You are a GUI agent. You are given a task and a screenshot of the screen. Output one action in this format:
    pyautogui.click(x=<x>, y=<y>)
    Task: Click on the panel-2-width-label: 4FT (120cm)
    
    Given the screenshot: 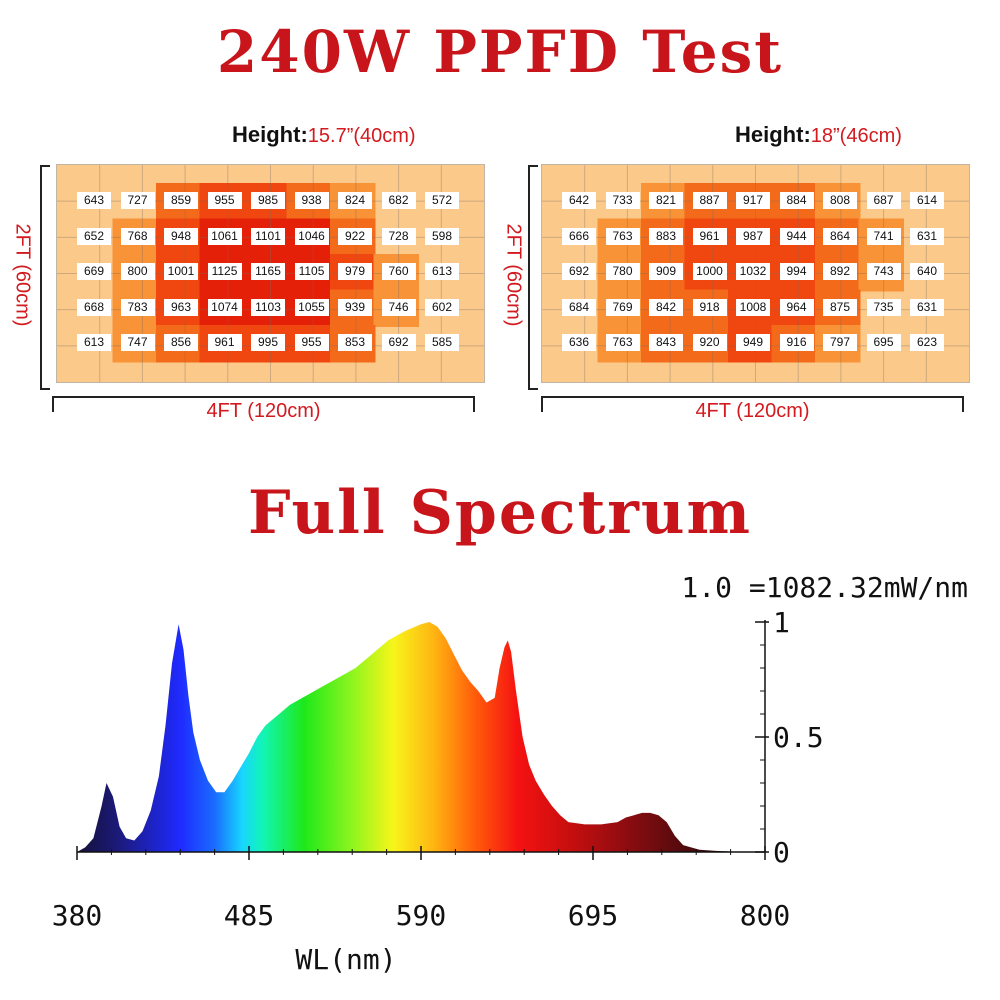 What is the action you would take?
    pyautogui.click(x=752, y=411)
    